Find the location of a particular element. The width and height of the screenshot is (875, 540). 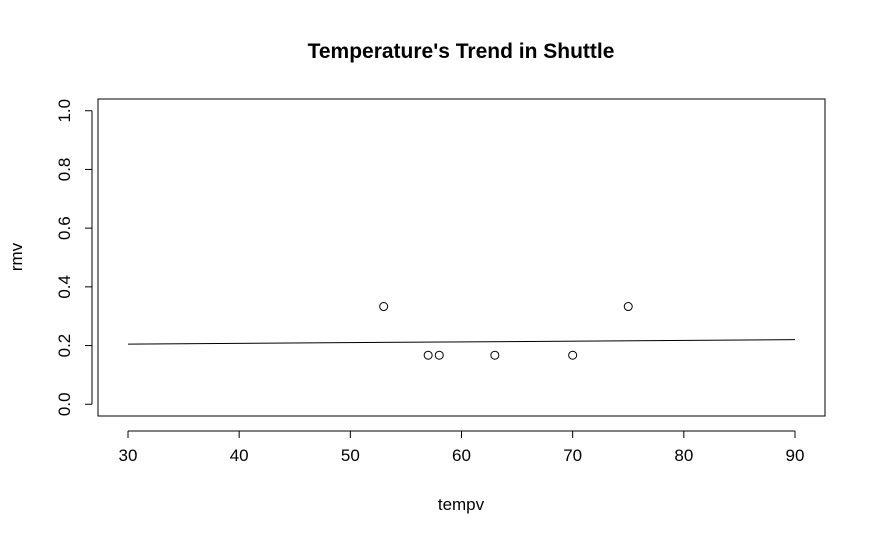

trend-line-group is located at coordinates (461, 342).